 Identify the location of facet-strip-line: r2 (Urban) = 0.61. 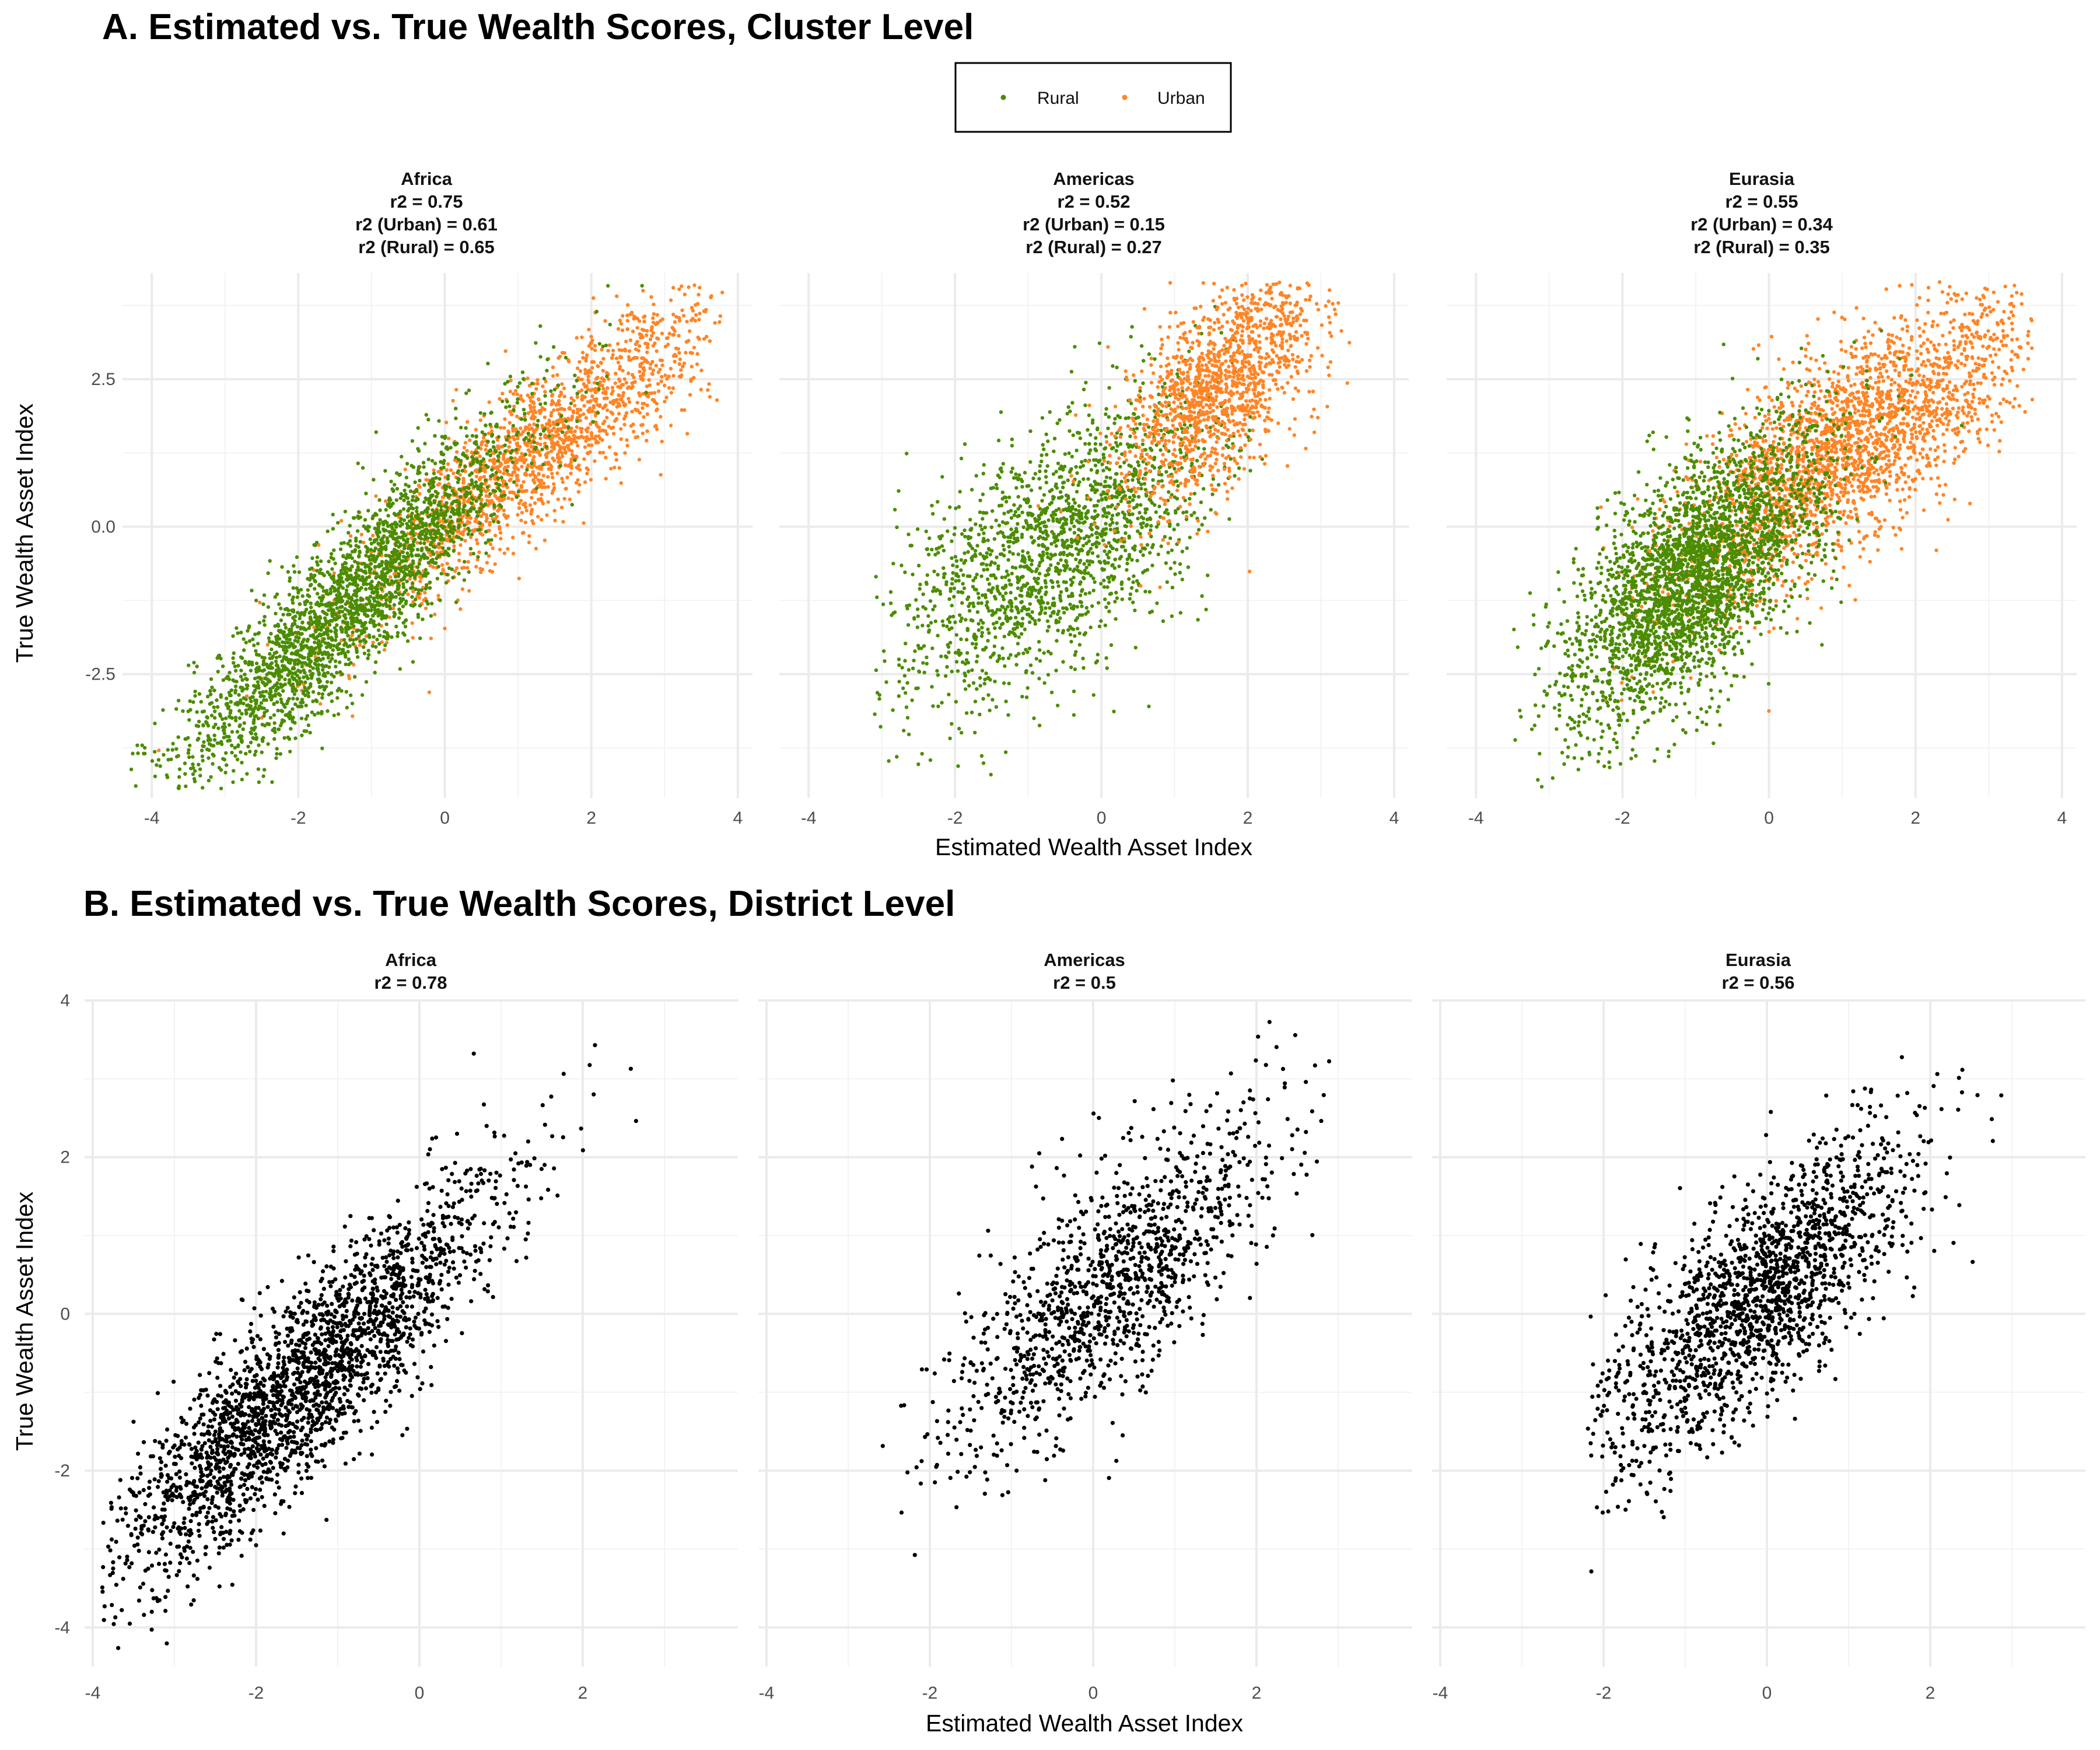
(426, 224).